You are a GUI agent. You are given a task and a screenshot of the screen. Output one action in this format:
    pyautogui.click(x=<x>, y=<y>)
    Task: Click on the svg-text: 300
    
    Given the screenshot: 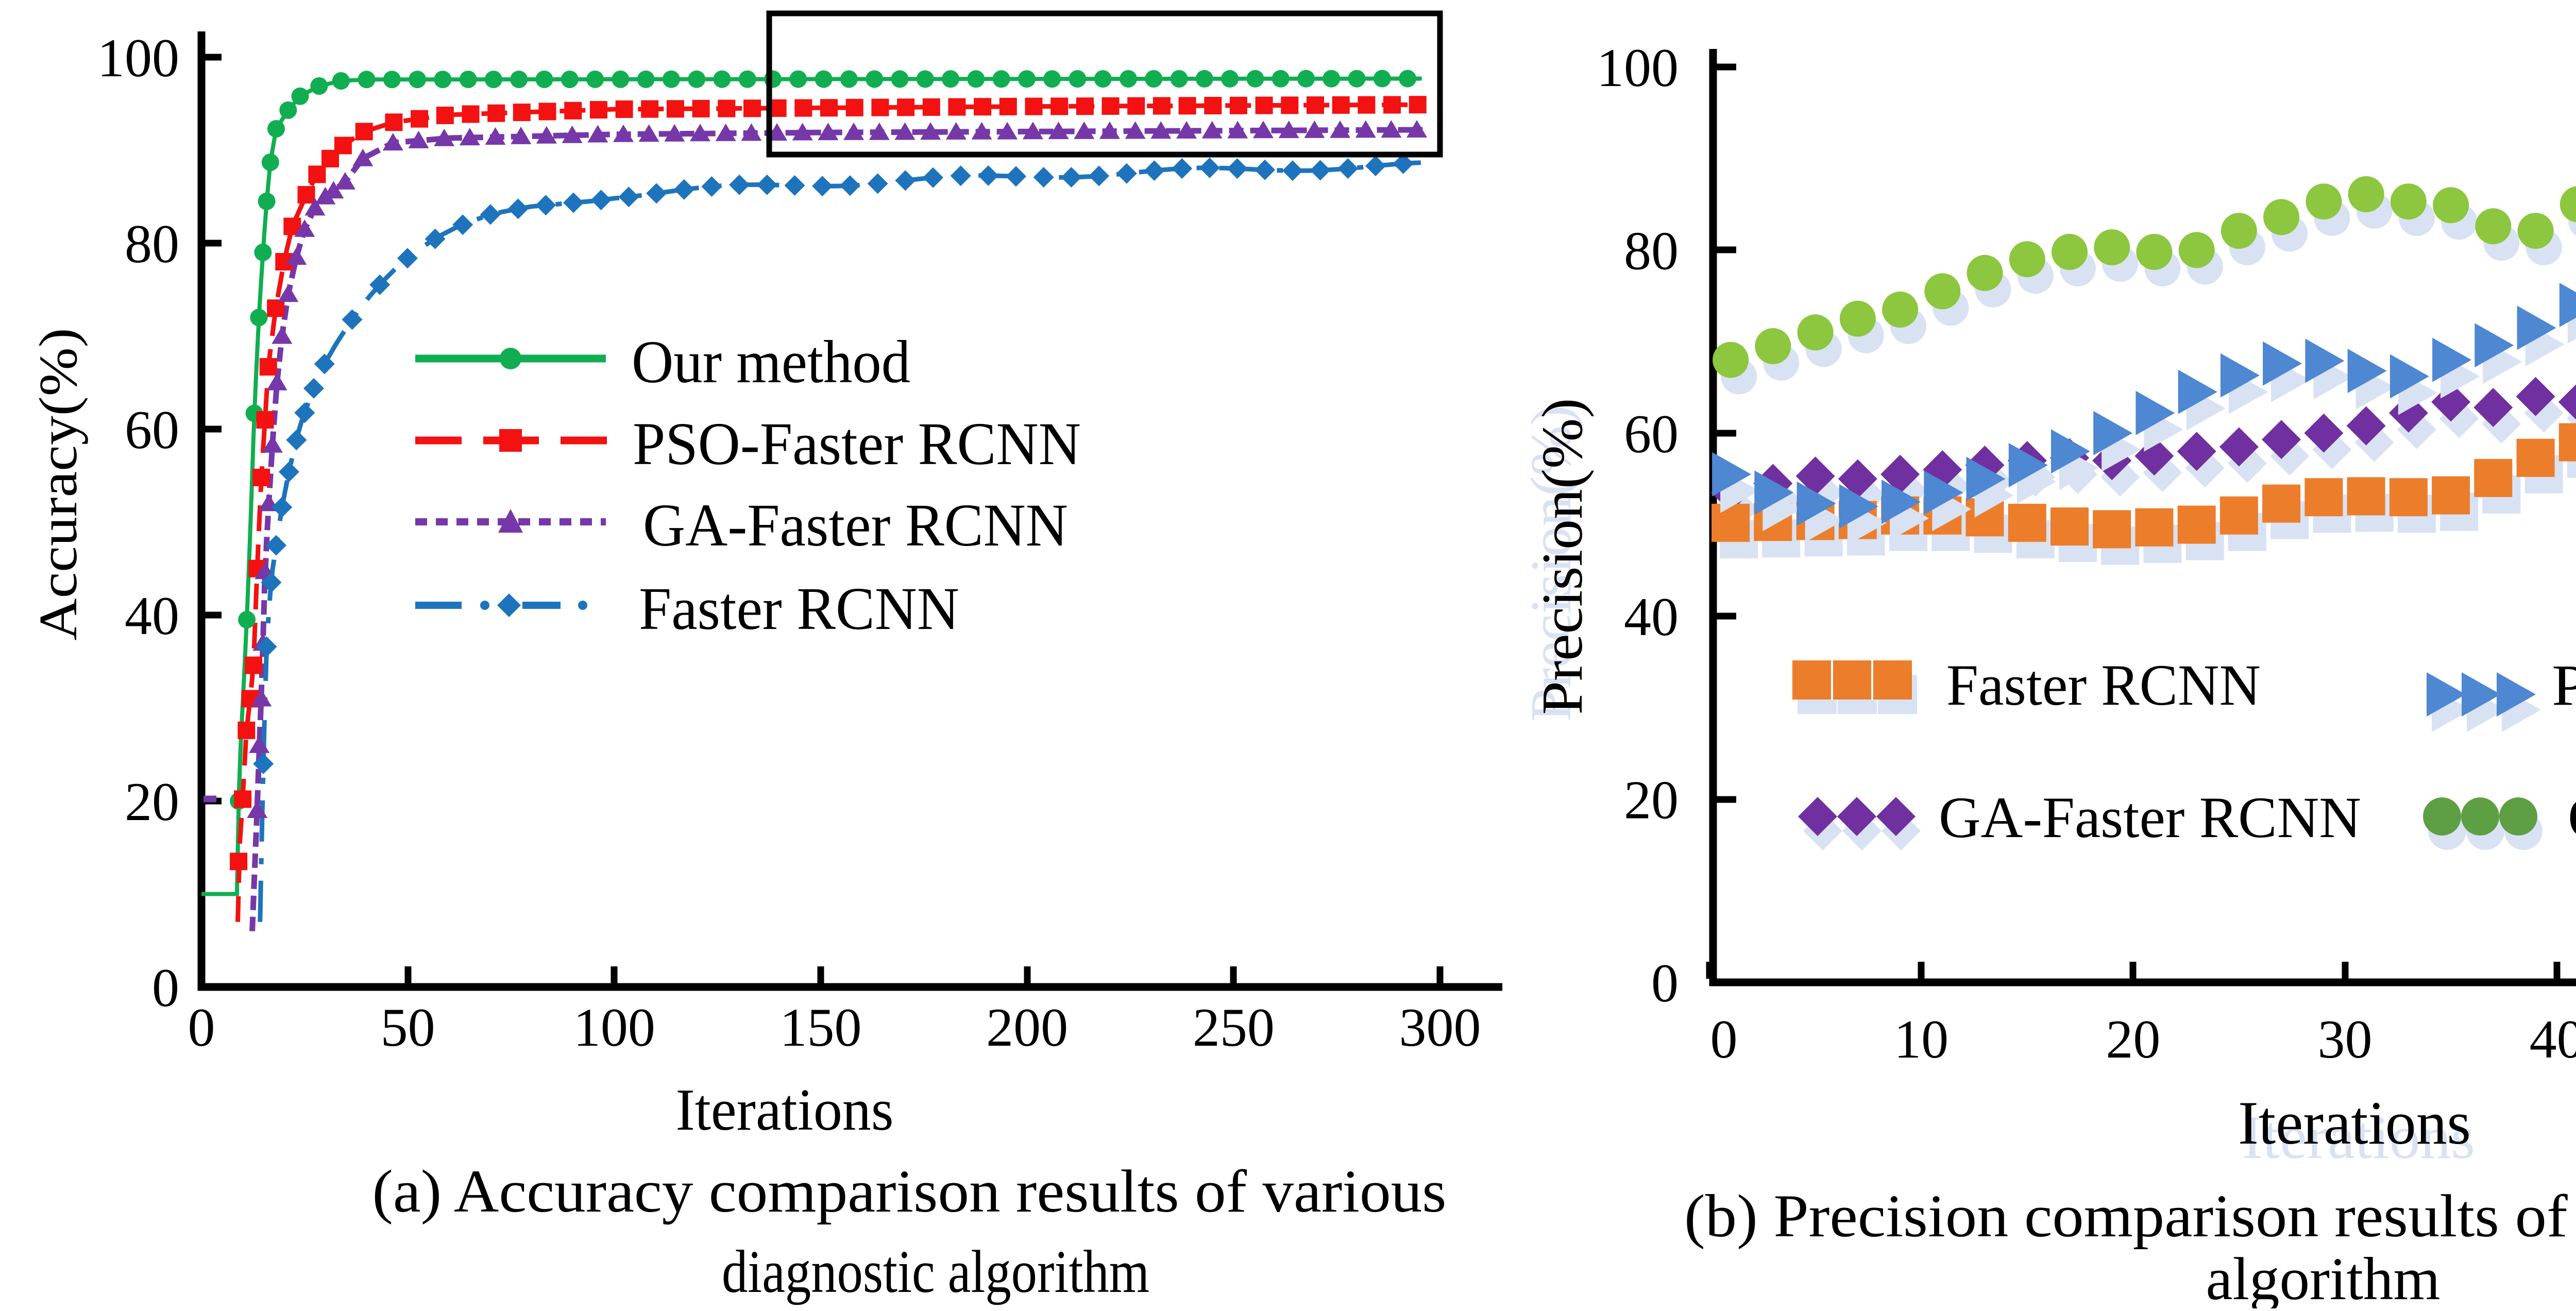 What is the action you would take?
    pyautogui.click(x=1440, y=1027)
    